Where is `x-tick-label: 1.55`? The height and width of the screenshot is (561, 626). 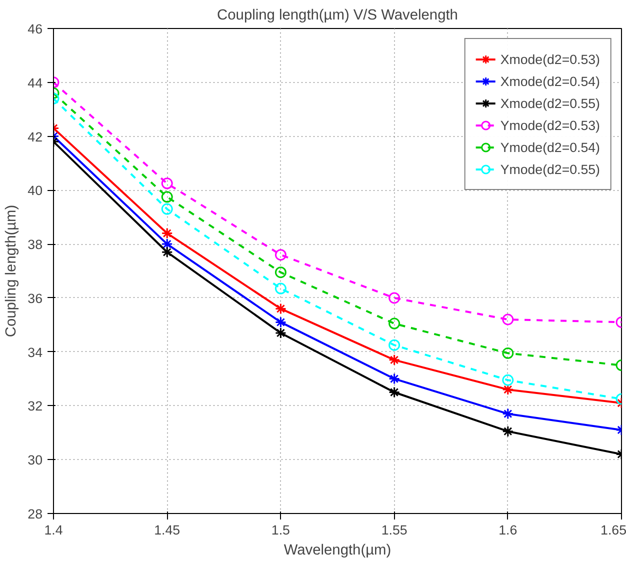 x-tick-label: 1.55 is located at coordinates (394, 530).